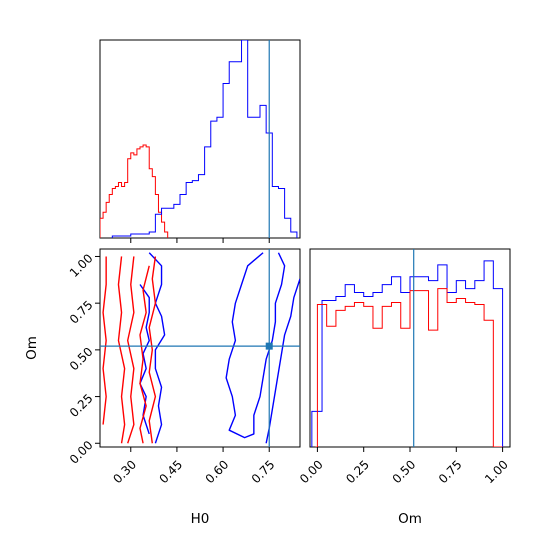 The image size is (550, 550). Describe the element at coordinates (410, 519) in the screenshot. I see `x-axis-label-Om: Om` at that location.